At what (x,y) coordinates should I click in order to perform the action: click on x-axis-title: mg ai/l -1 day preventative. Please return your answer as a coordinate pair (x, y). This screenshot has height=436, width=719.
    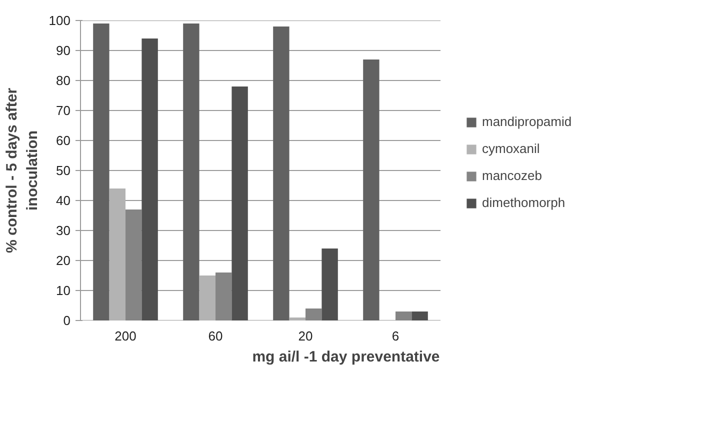
    Looking at the image, I should click on (346, 357).